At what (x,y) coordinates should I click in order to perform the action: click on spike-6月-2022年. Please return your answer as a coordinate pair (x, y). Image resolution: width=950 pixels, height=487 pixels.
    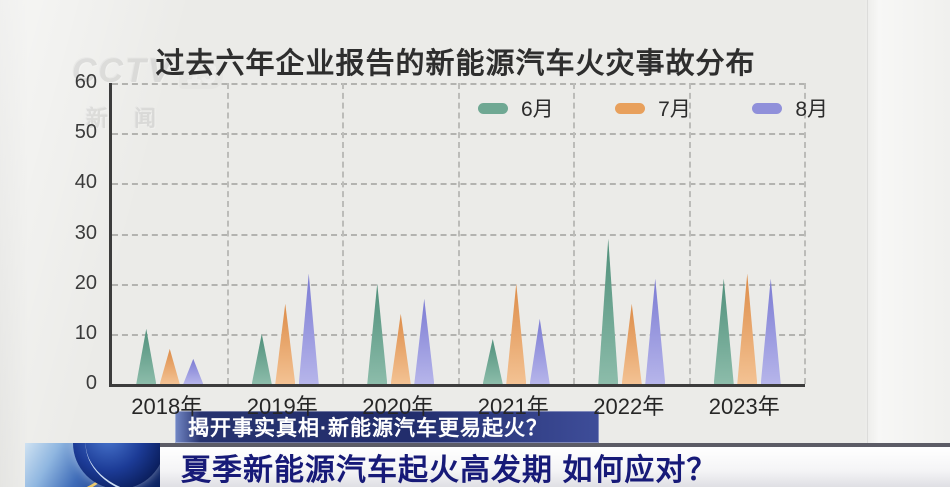
    Looking at the image, I should click on (608, 311).